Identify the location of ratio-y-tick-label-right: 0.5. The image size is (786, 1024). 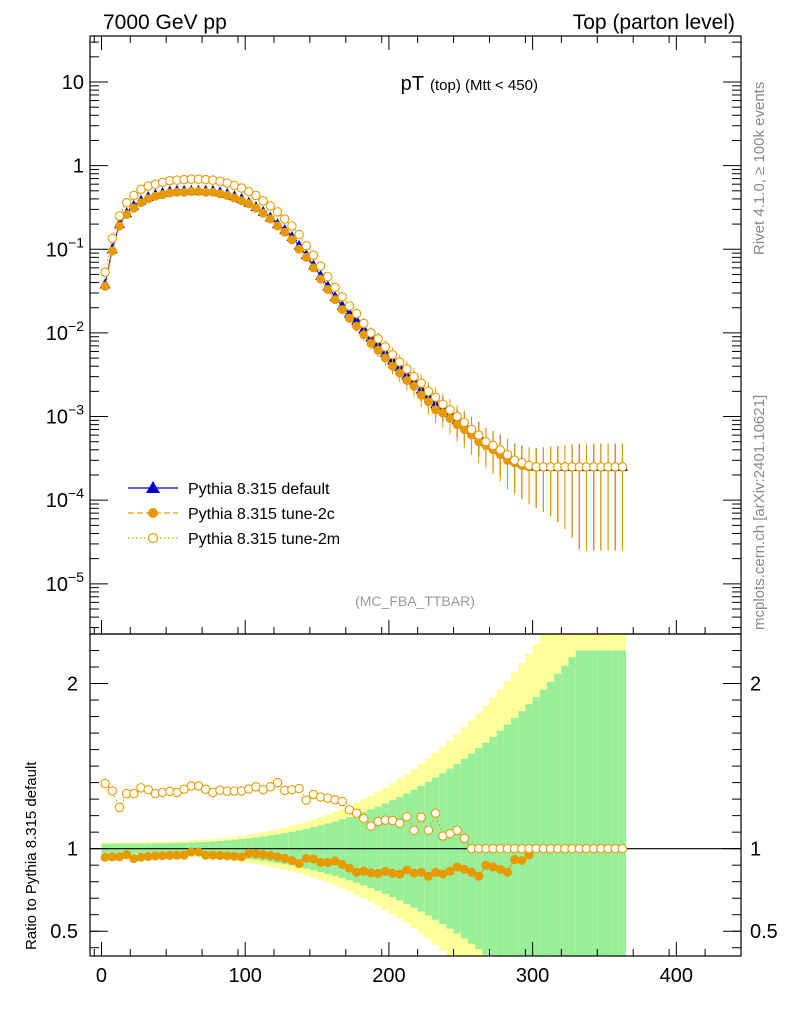
(764, 932).